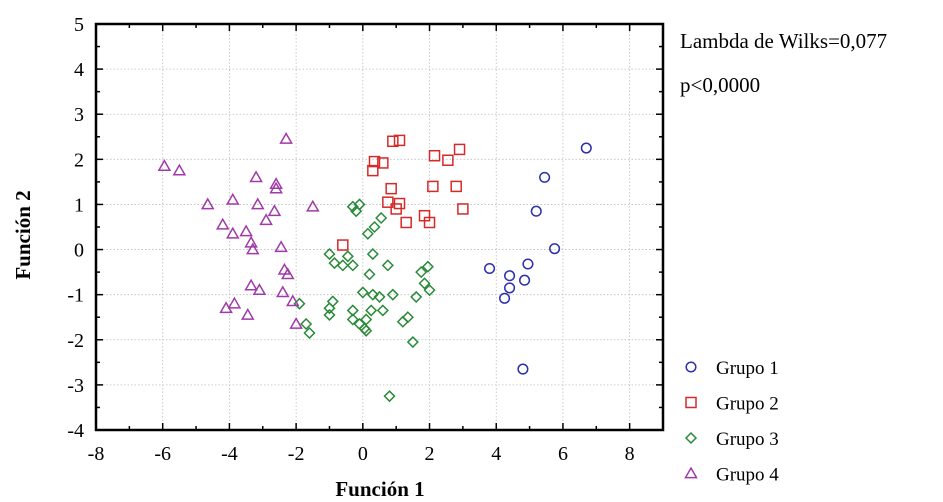  I want to click on y-tick-label: 5, so click(79, 25).